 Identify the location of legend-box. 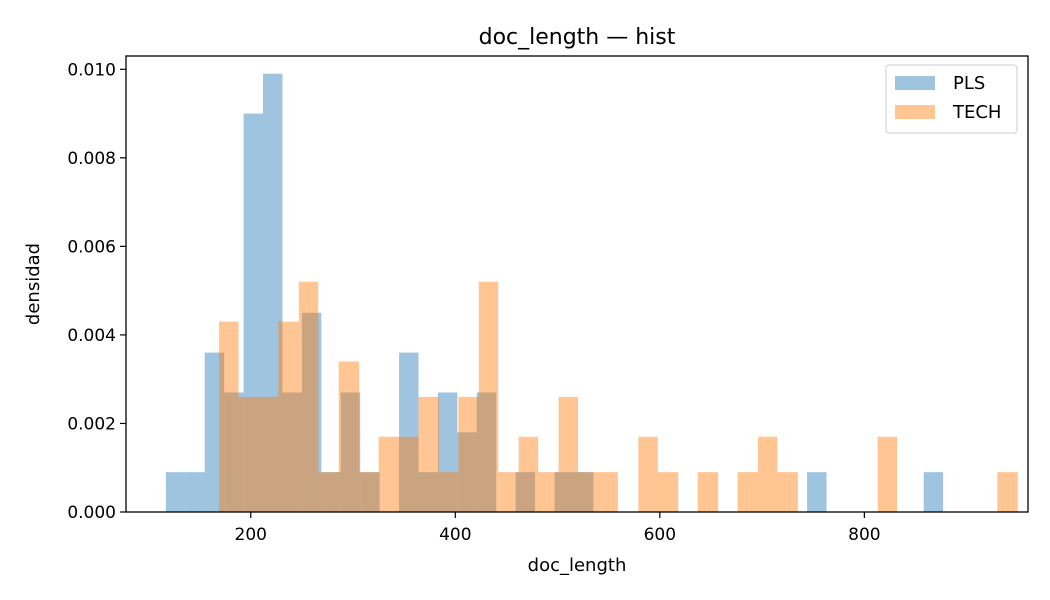
(951, 99).